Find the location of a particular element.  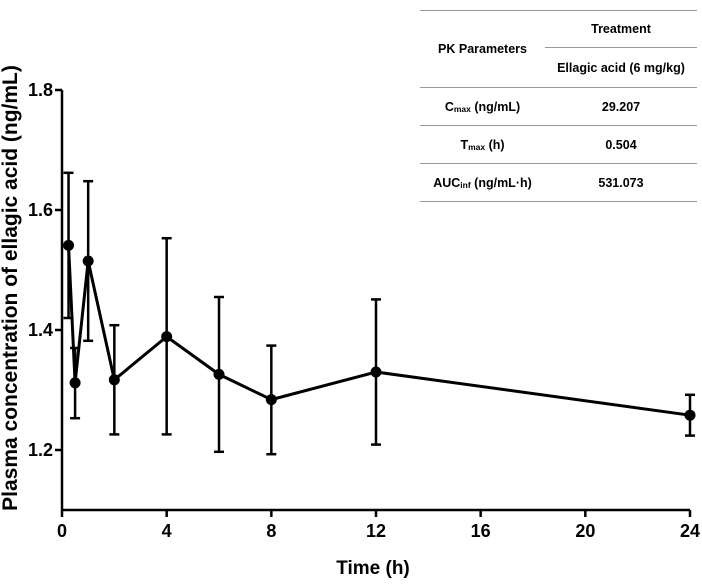

table-row: Tmax (h) 0.504 is located at coordinates (558, 144).